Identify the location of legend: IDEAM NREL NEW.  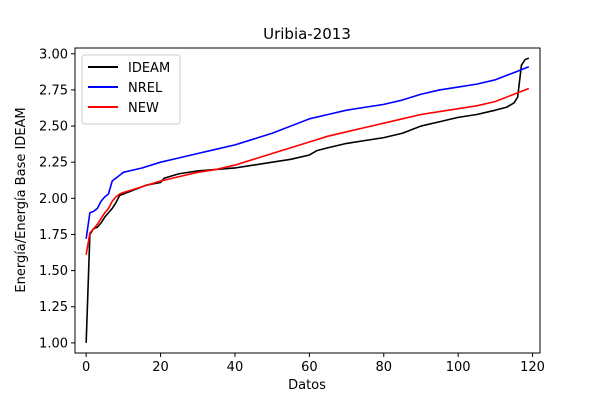
(131, 89).